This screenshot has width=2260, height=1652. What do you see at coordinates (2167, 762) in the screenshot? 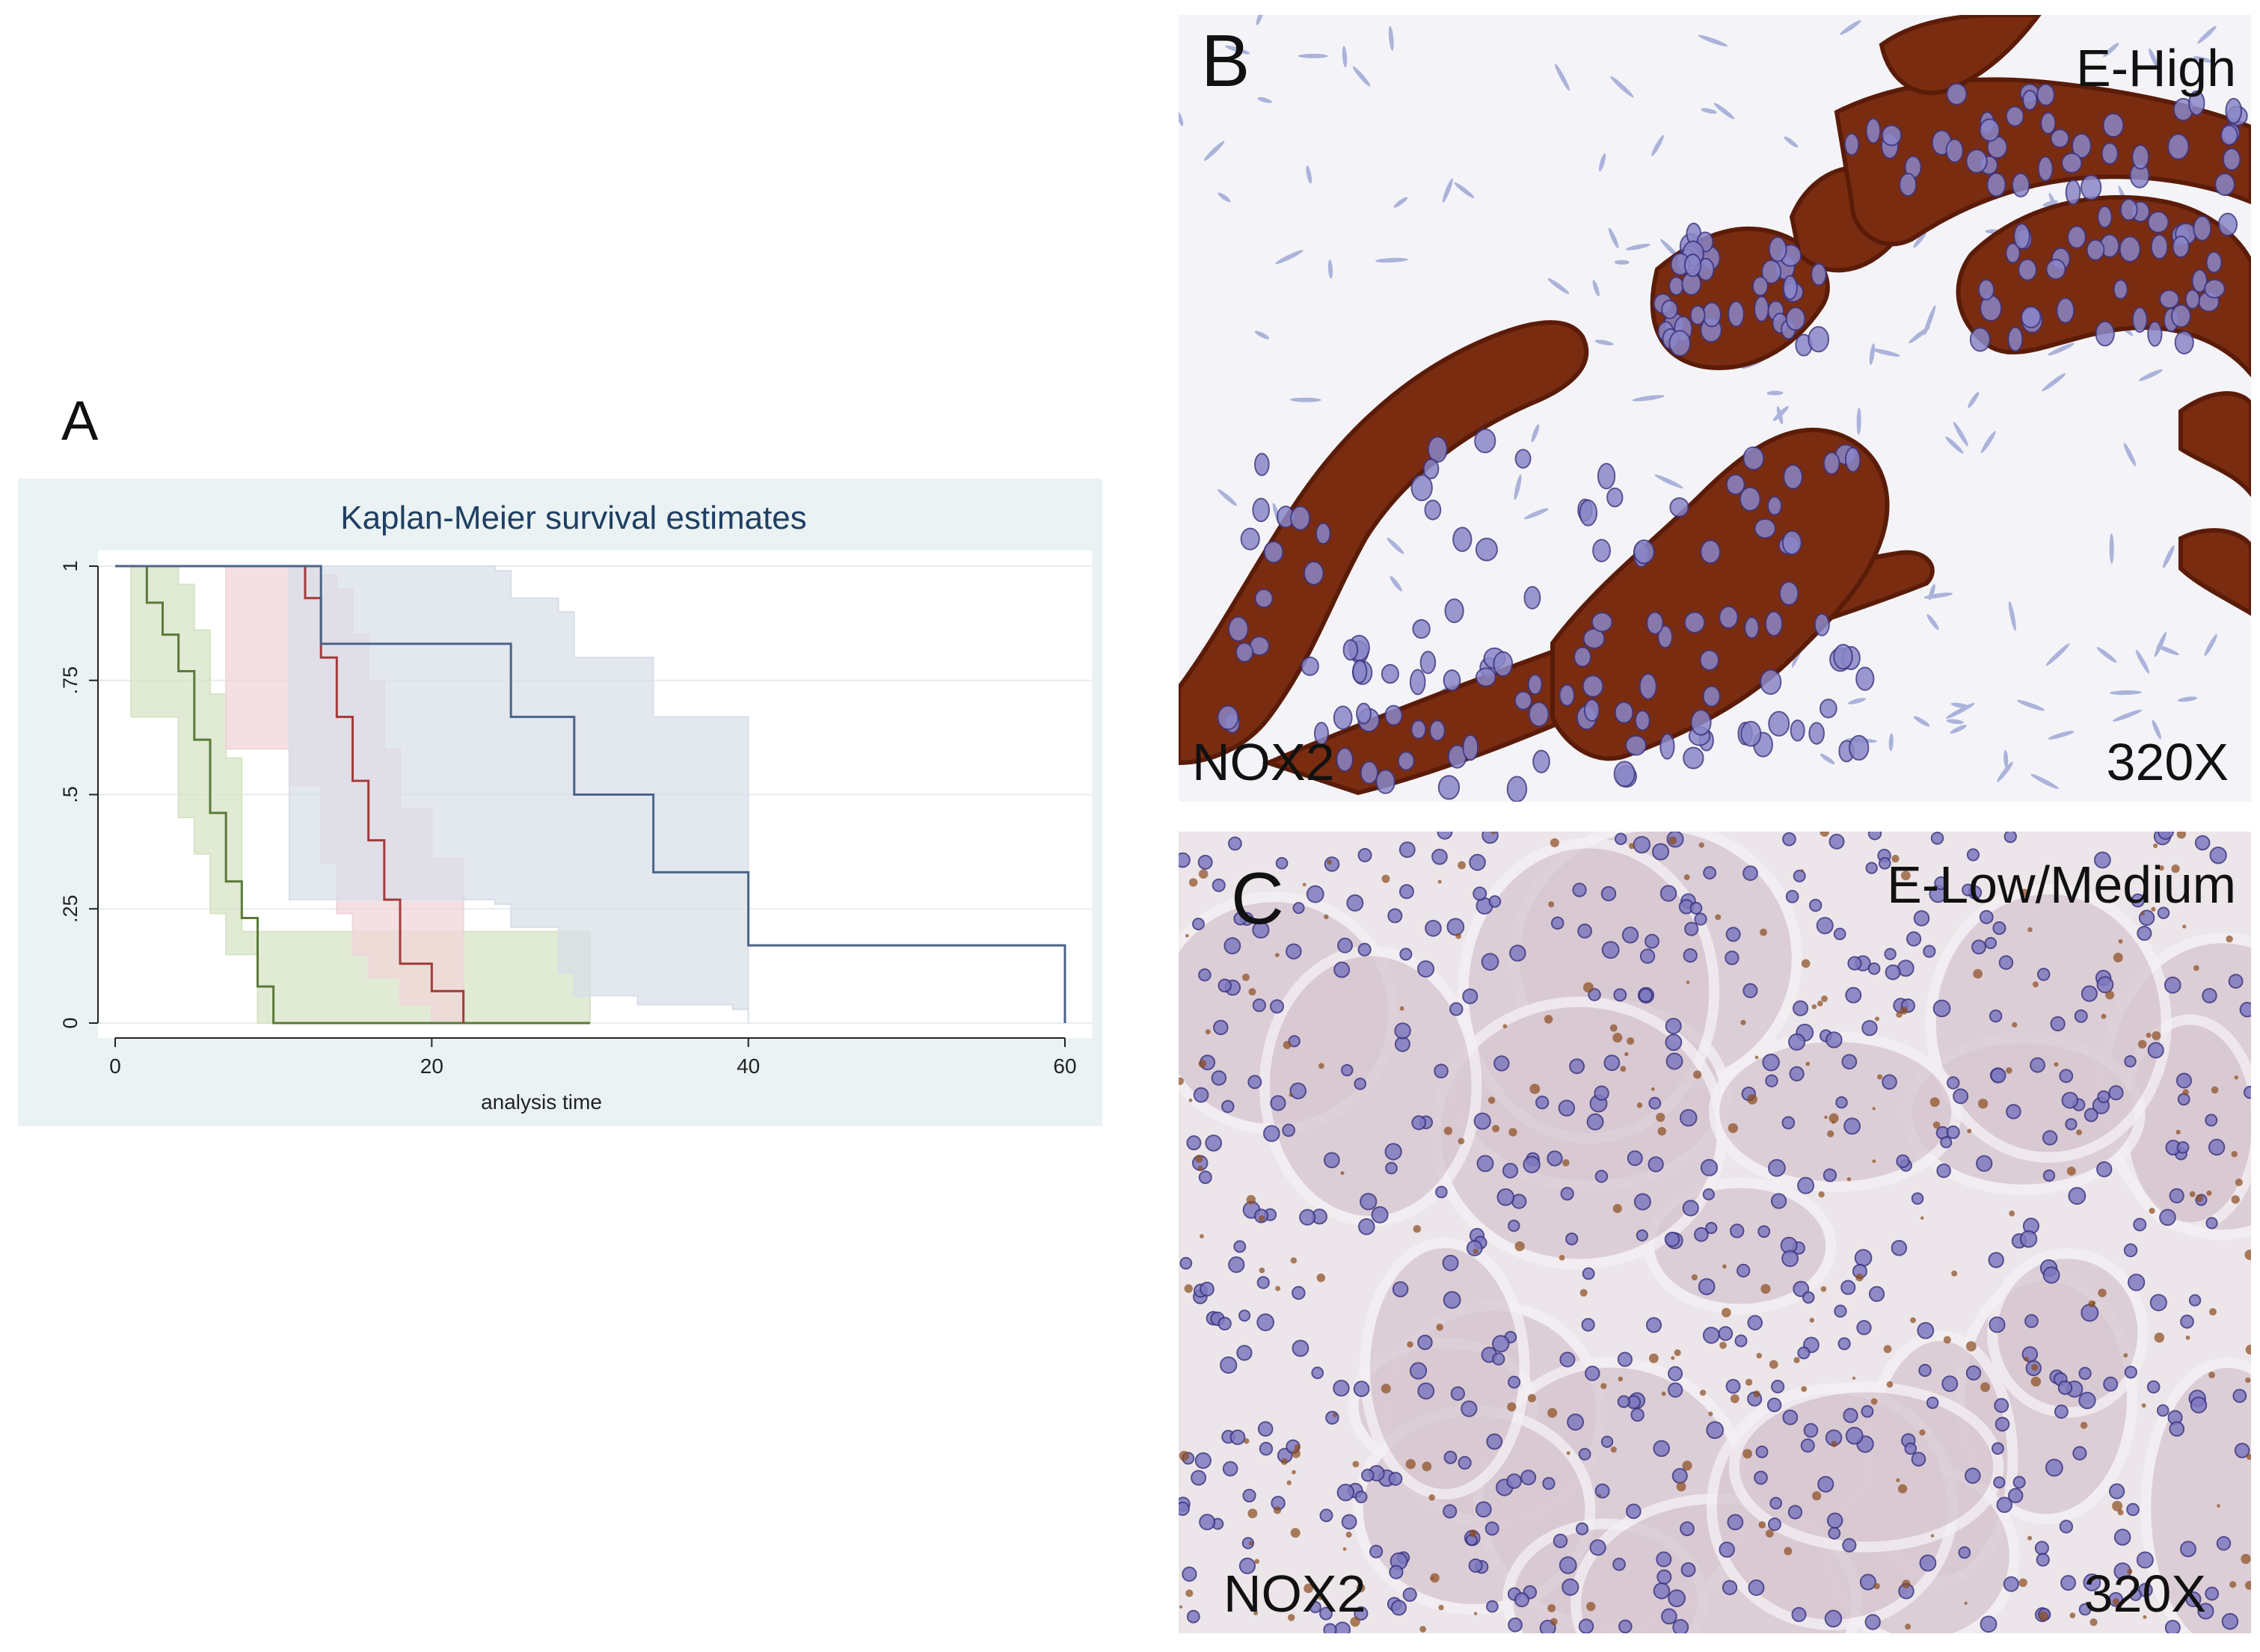
I see `panel-b-magnification-label: 320X` at bounding box center [2167, 762].